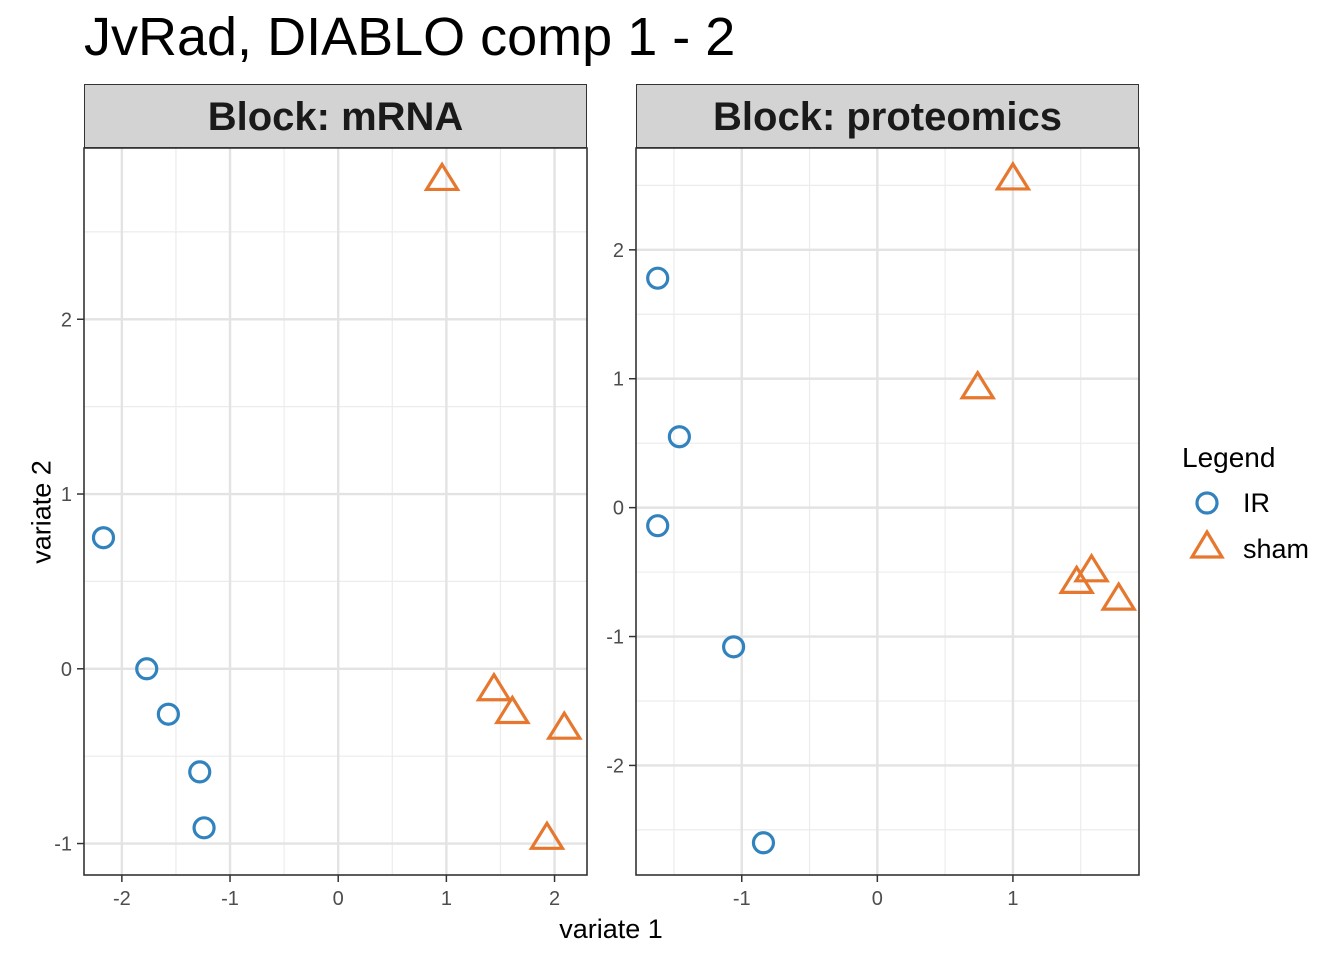 The width and height of the screenshot is (1344, 960). I want to click on y-axis-label: variate 2, so click(41, 512).